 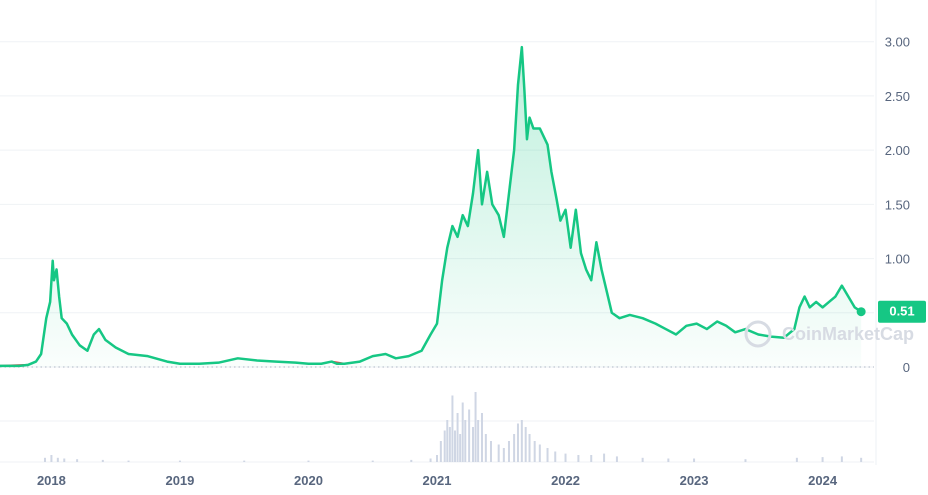 What do you see at coordinates (179, 480) in the screenshot?
I see `x-tick-label: 2019` at bounding box center [179, 480].